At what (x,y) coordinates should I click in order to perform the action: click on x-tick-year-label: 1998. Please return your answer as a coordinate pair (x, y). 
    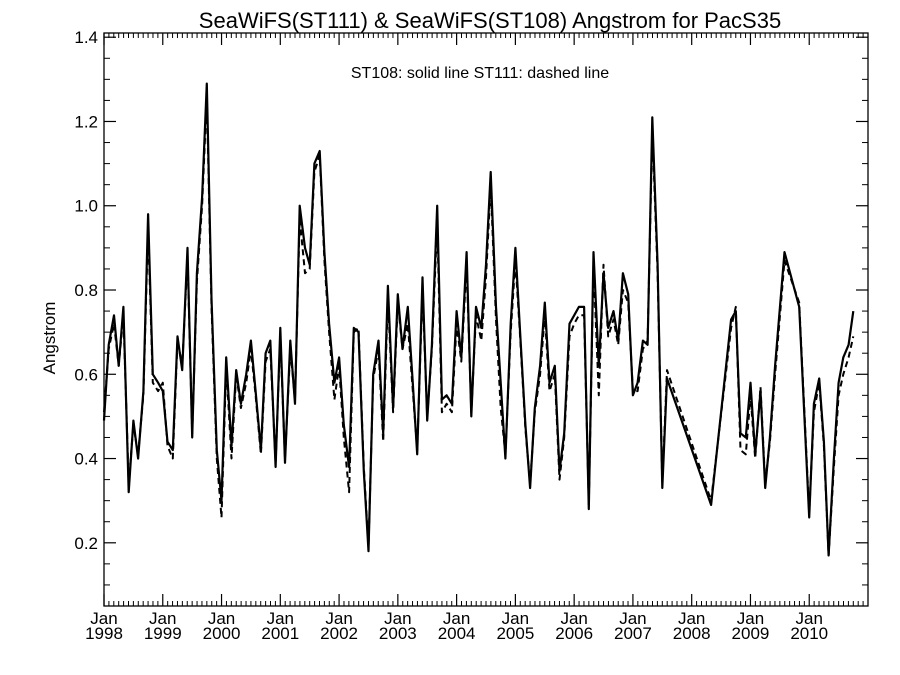
    Looking at the image, I should click on (104, 633).